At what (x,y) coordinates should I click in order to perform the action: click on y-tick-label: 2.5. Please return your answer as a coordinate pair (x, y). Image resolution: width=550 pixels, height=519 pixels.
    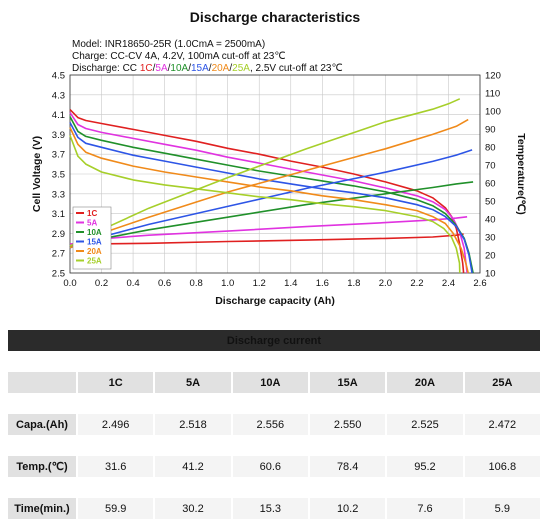
    Looking at the image, I should click on (58, 274).